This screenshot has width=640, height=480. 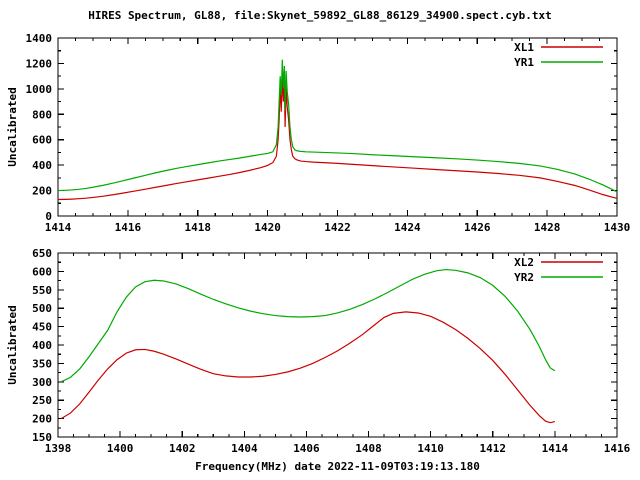 What do you see at coordinates (407, 227) in the screenshot?
I see `panel-top-xticklabel: 1424` at bounding box center [407, 227].